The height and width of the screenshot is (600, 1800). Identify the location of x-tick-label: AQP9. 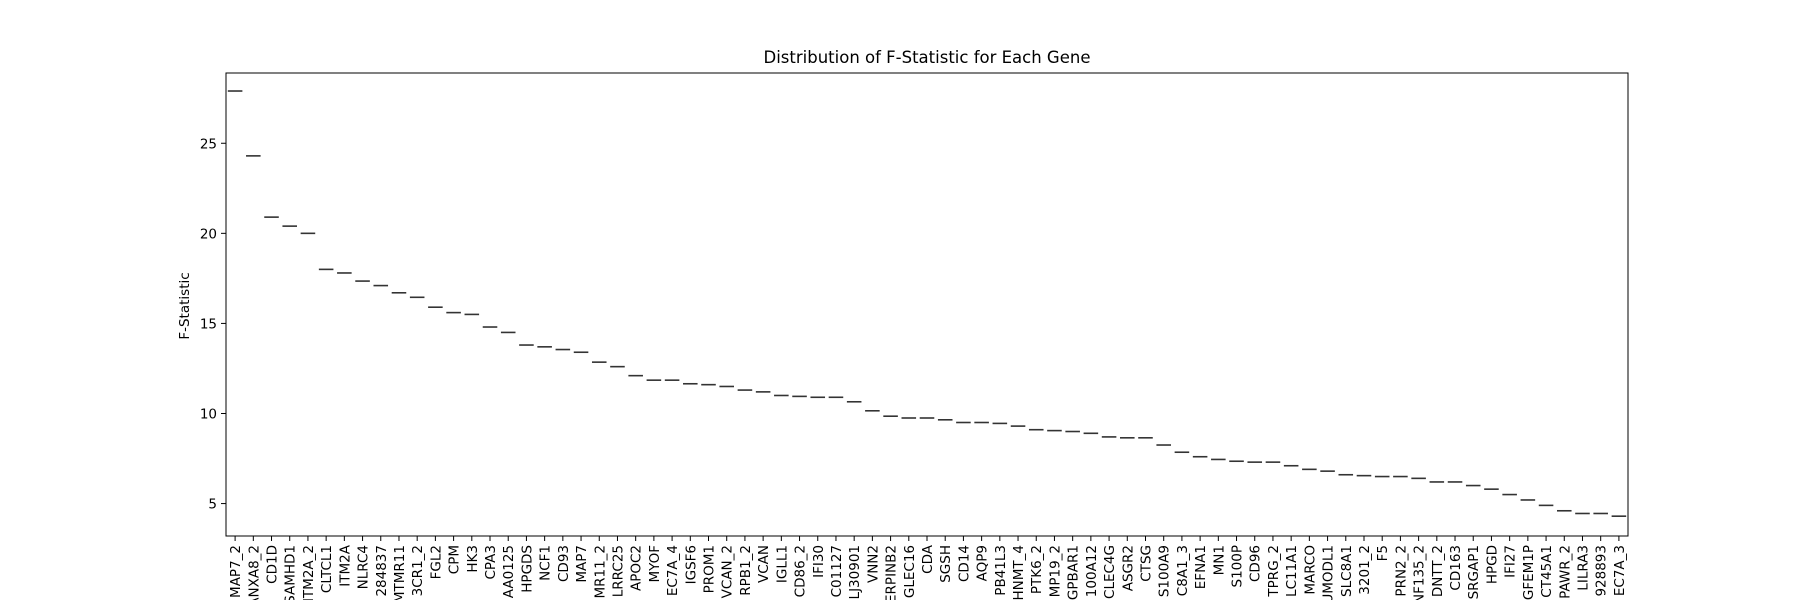
(983, 563).